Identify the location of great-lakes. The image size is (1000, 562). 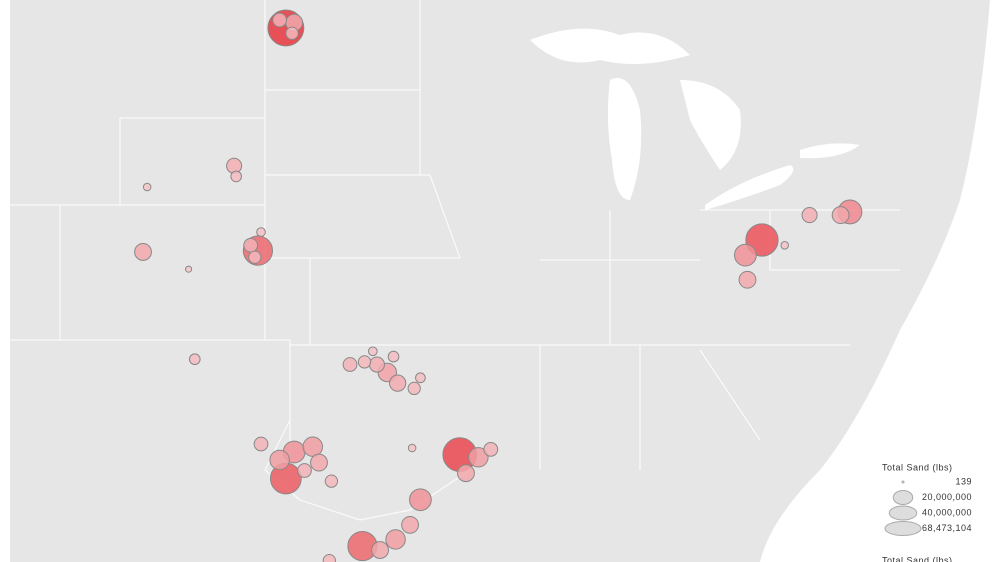
(695, 119).